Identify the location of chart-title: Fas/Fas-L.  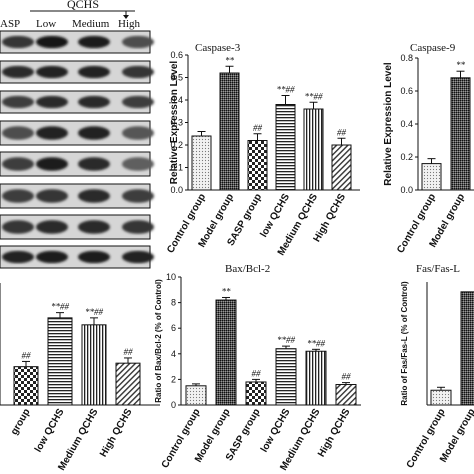
(438, 269).